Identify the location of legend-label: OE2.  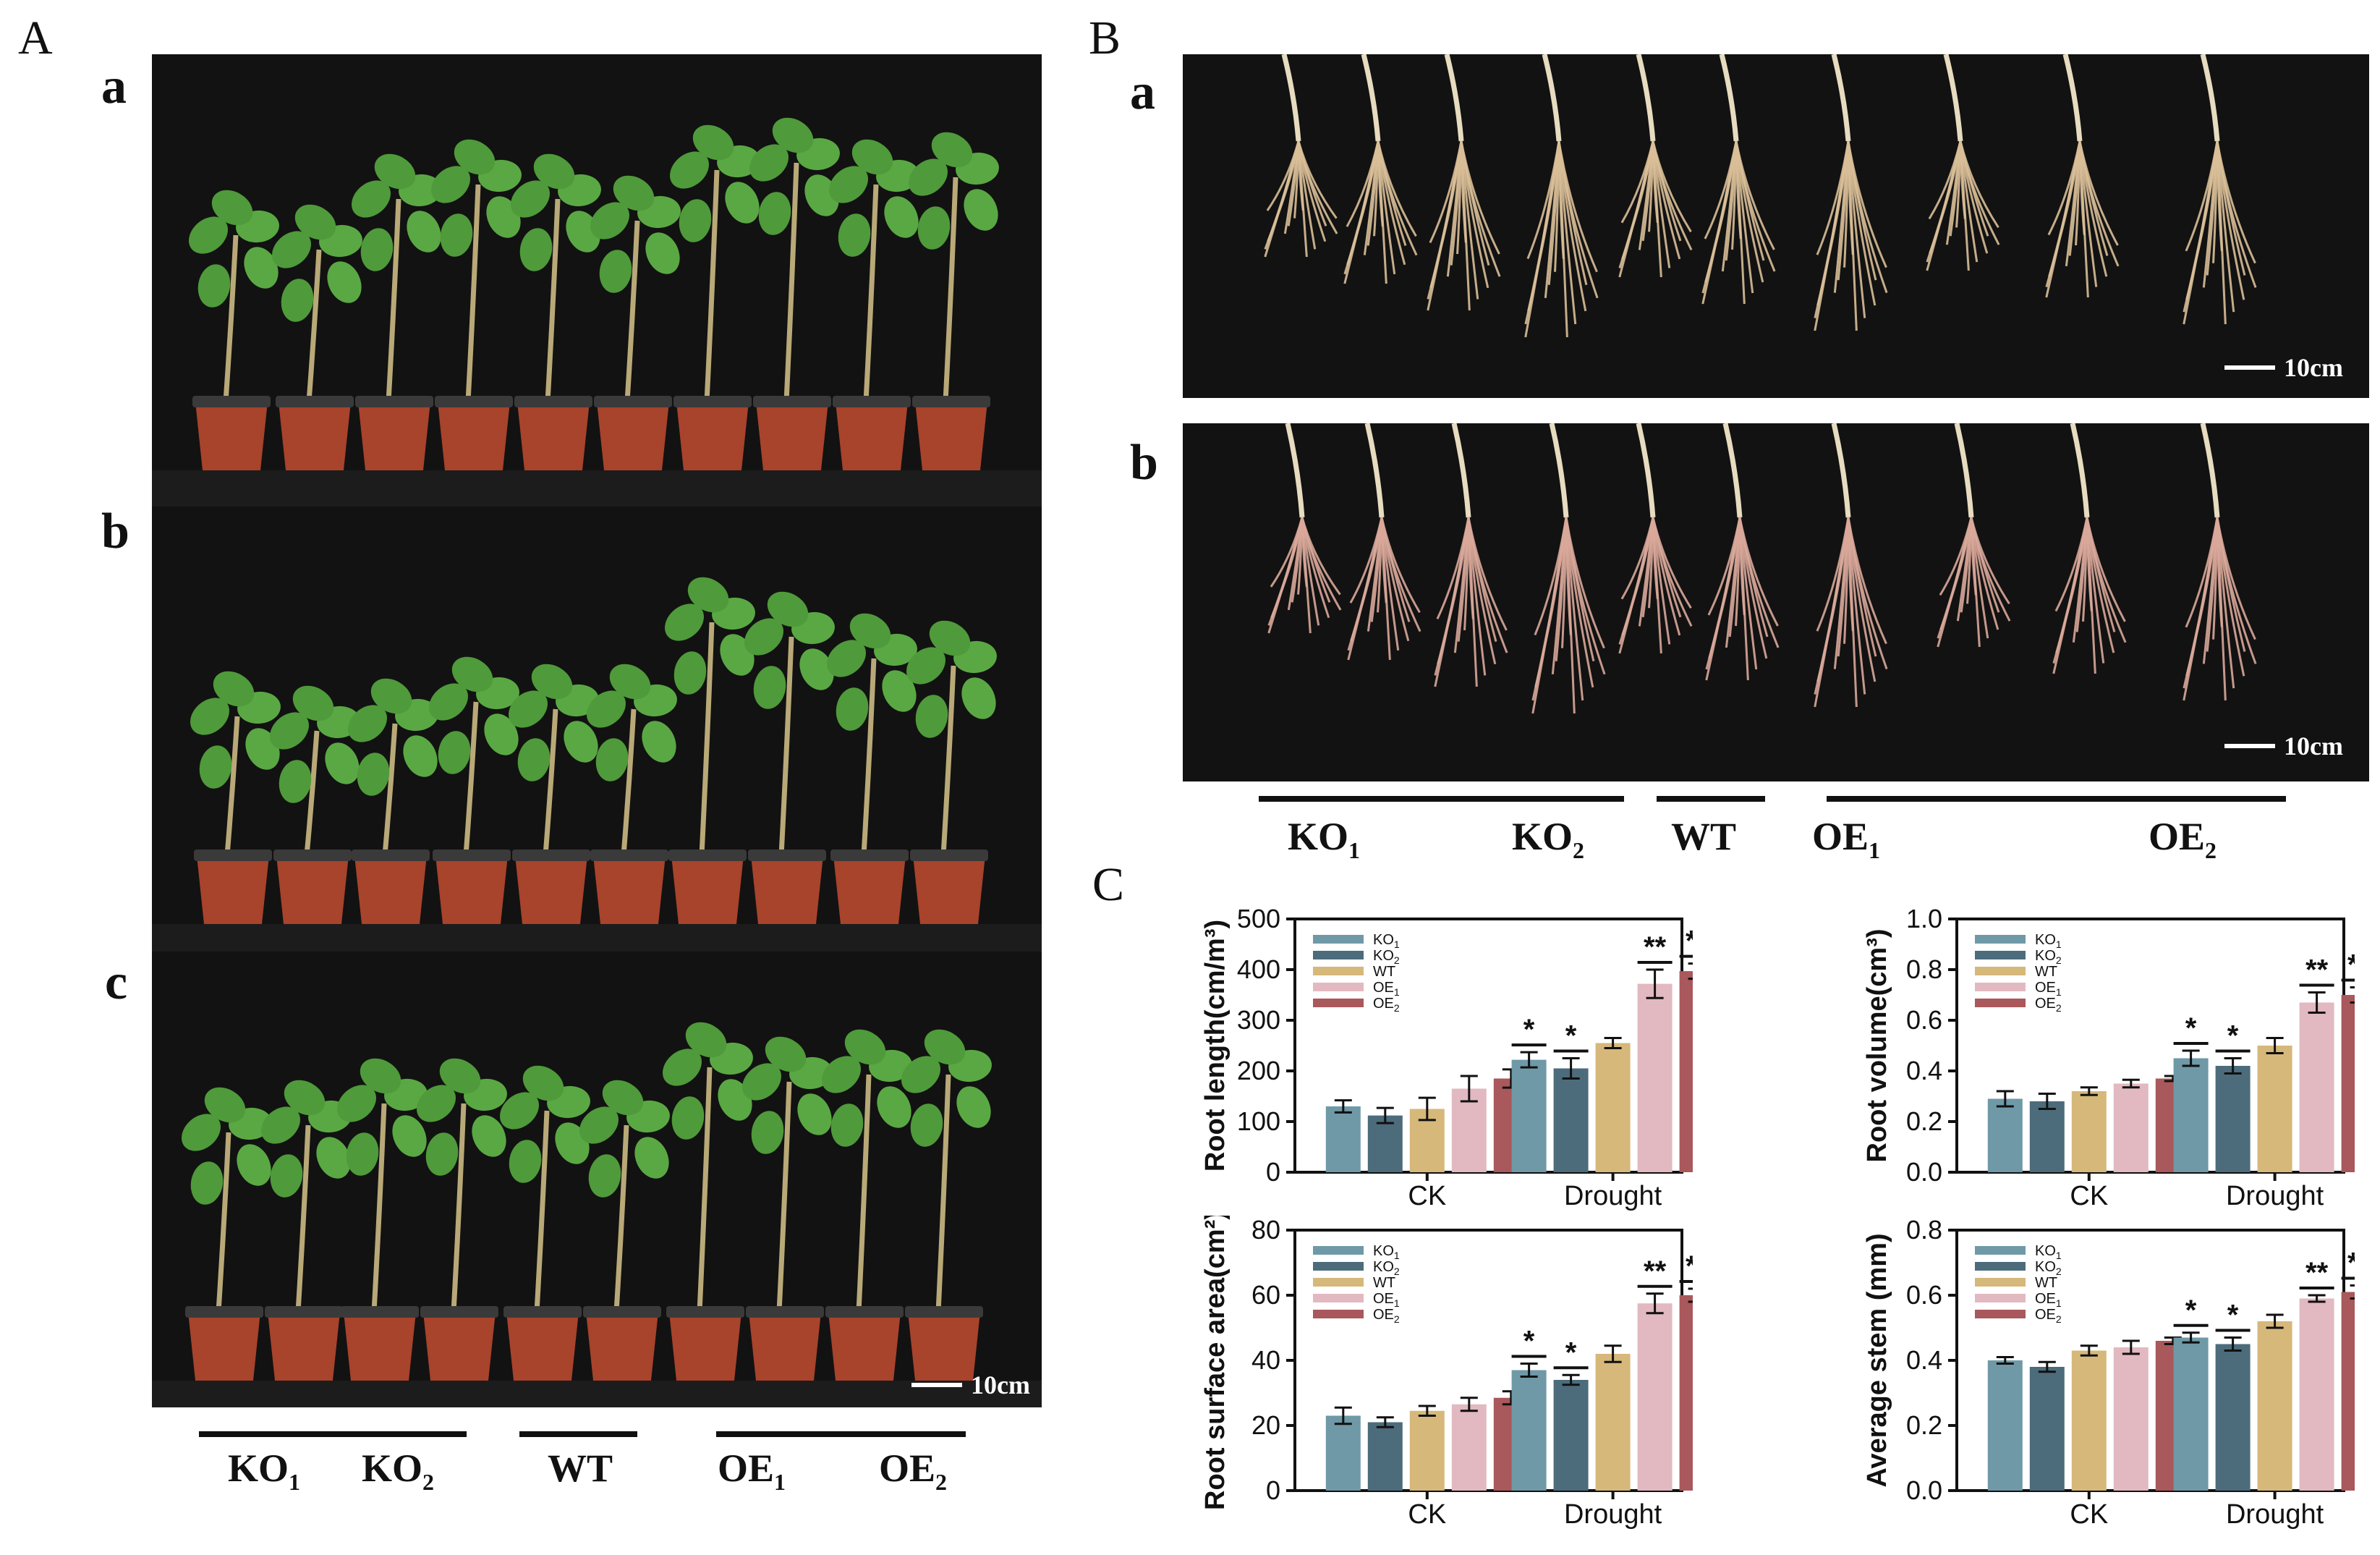
(2048, 1005).